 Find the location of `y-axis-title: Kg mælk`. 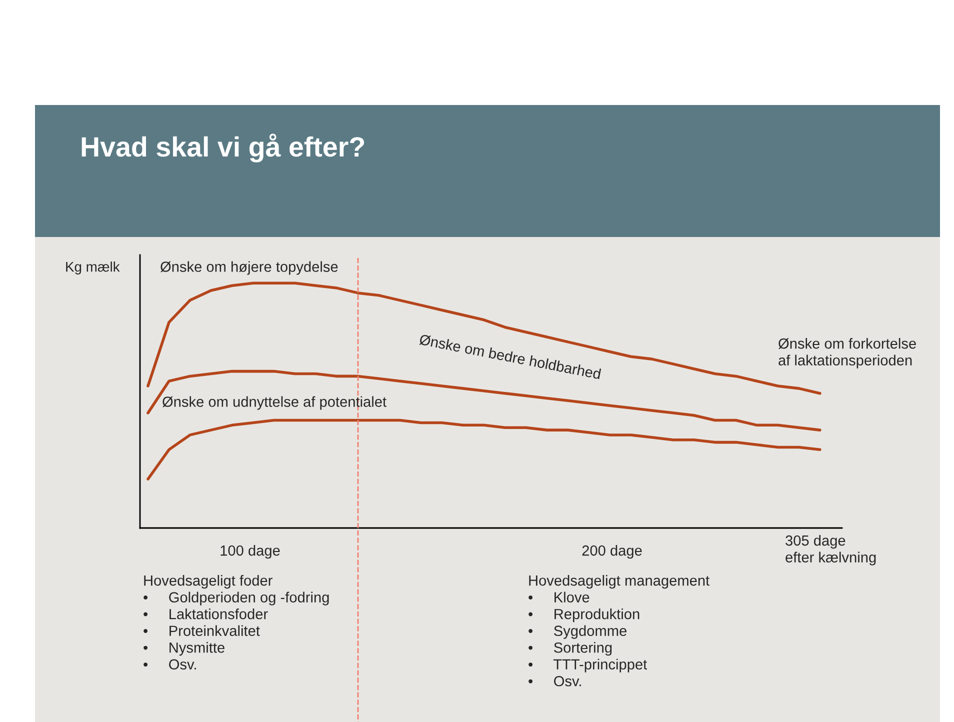

y-axis-title: Kg mælk is located at coordinates (93, 268).